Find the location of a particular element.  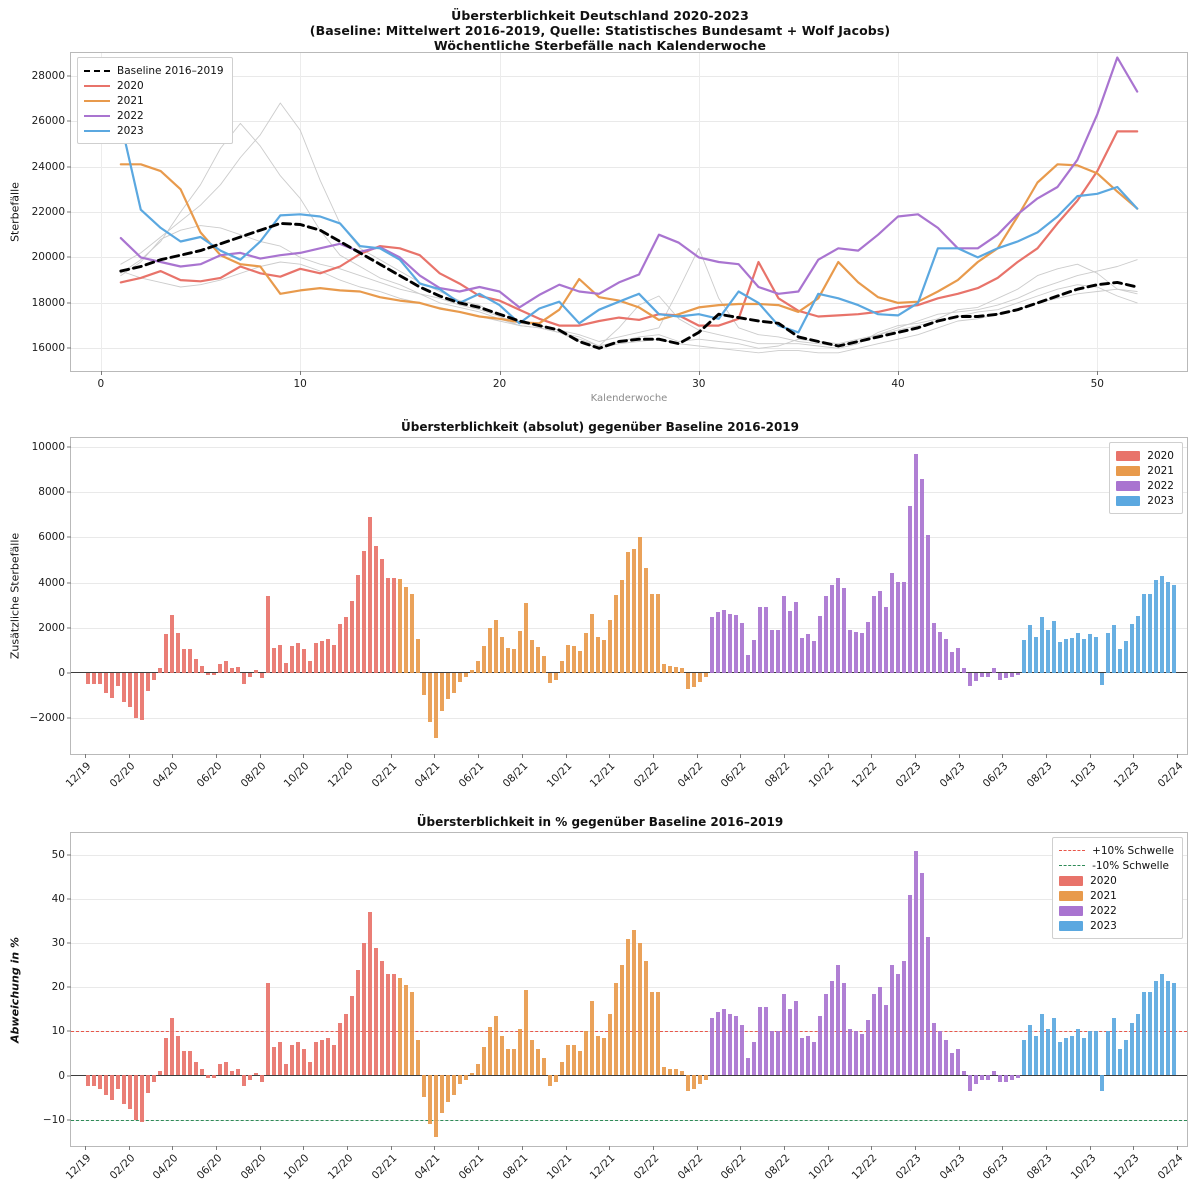

panel-1-legend-item: 2023 is located at coordinates (154, 130).